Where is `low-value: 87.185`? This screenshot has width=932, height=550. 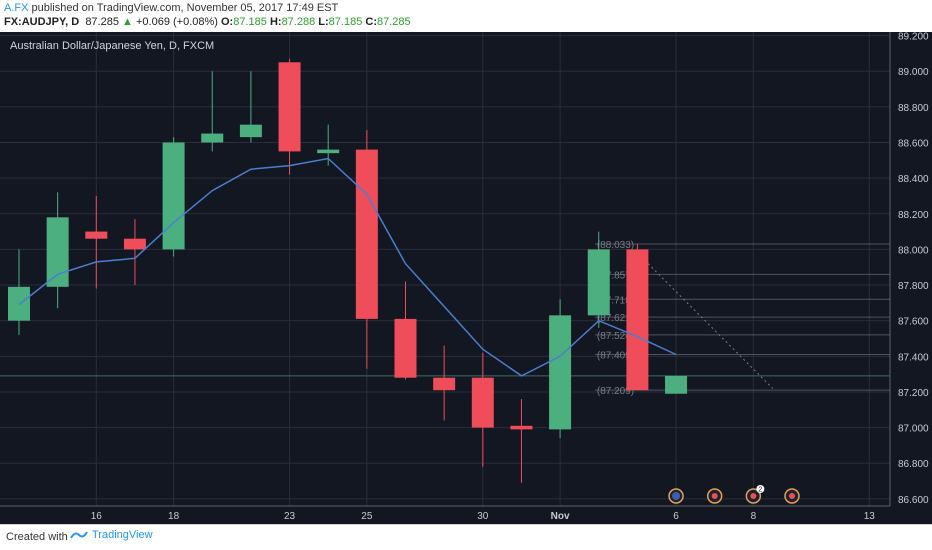
low-value: 87.185 is located at coordinates (345, 22).